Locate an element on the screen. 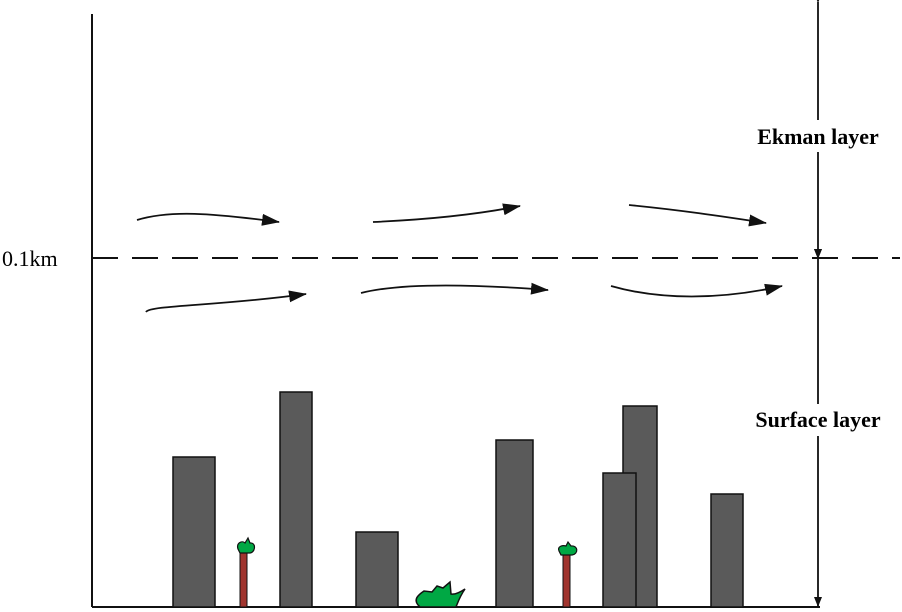 The image size is (902, 612). ekman-layer-label: Ekman layer is located at coordinates (818, 136).